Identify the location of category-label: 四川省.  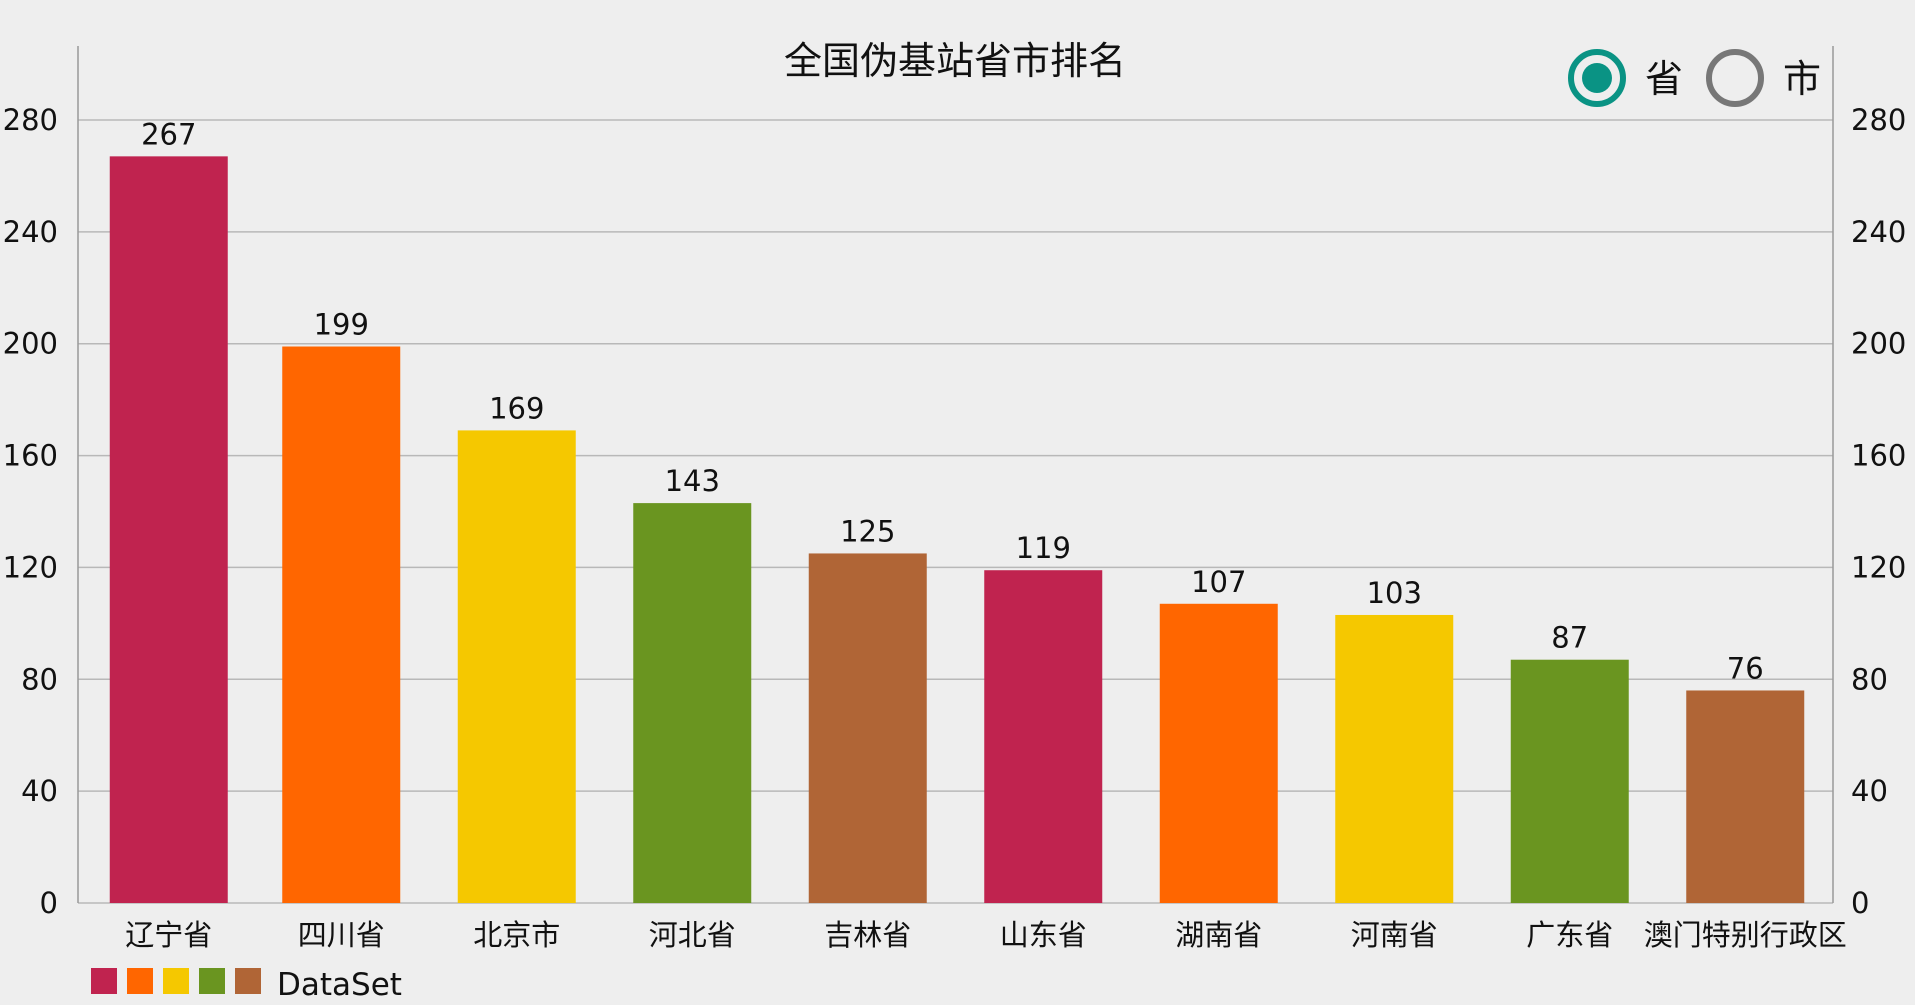
(341, 935).